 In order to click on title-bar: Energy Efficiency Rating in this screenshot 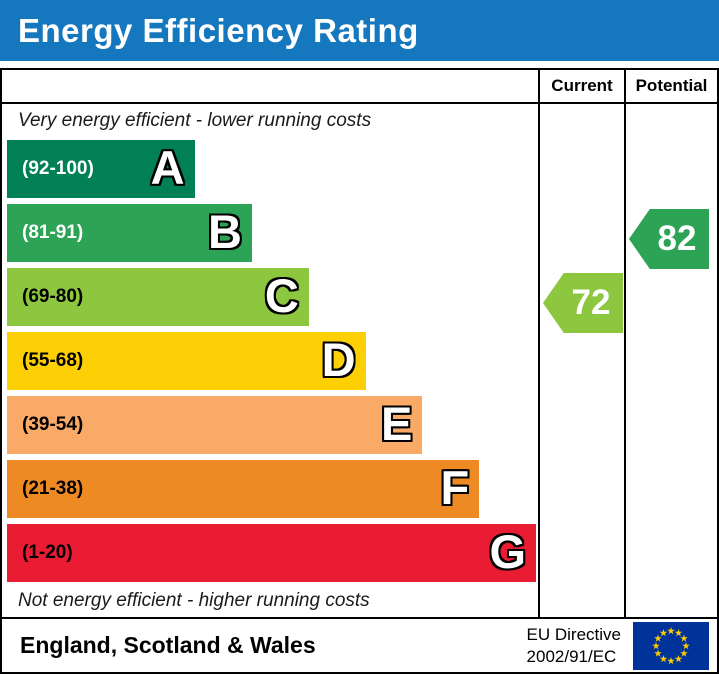, I will do `click(359, 30)`.